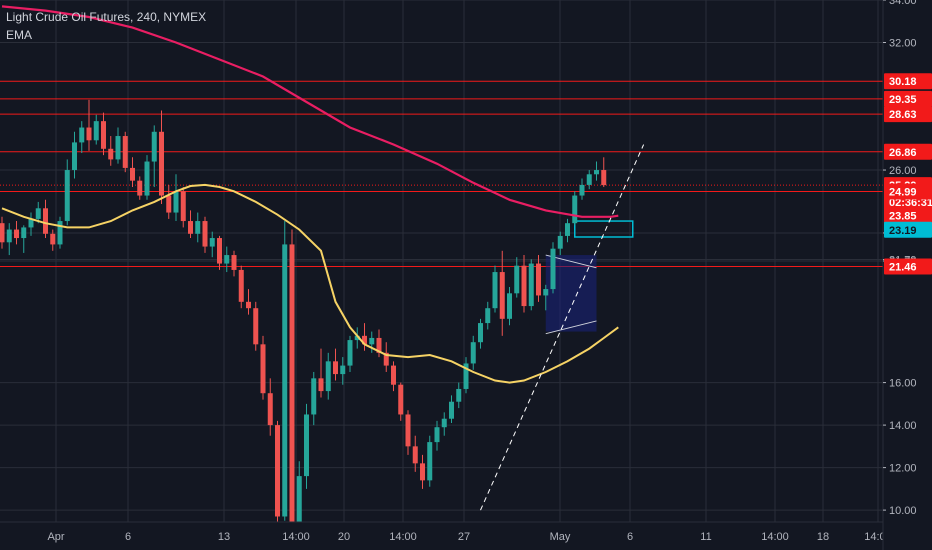 This screenshot has height=550, width=932. What do you see at coordinates (903, 426) in the screenshot?
I see `y-tick-label: 14.00` at bounding box center [903, 426].